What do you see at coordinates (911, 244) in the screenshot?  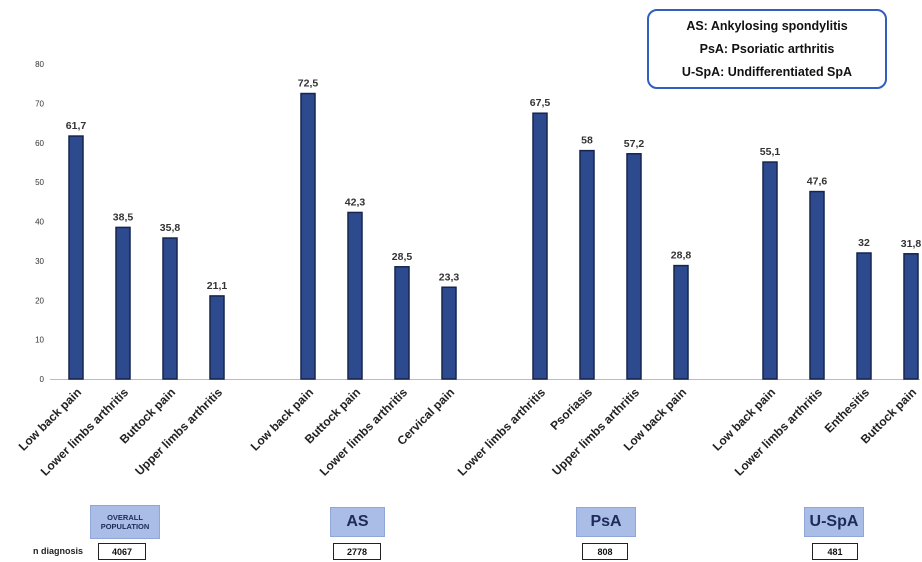 I see `data-label: 31,8` at bounding box center [911, 244].